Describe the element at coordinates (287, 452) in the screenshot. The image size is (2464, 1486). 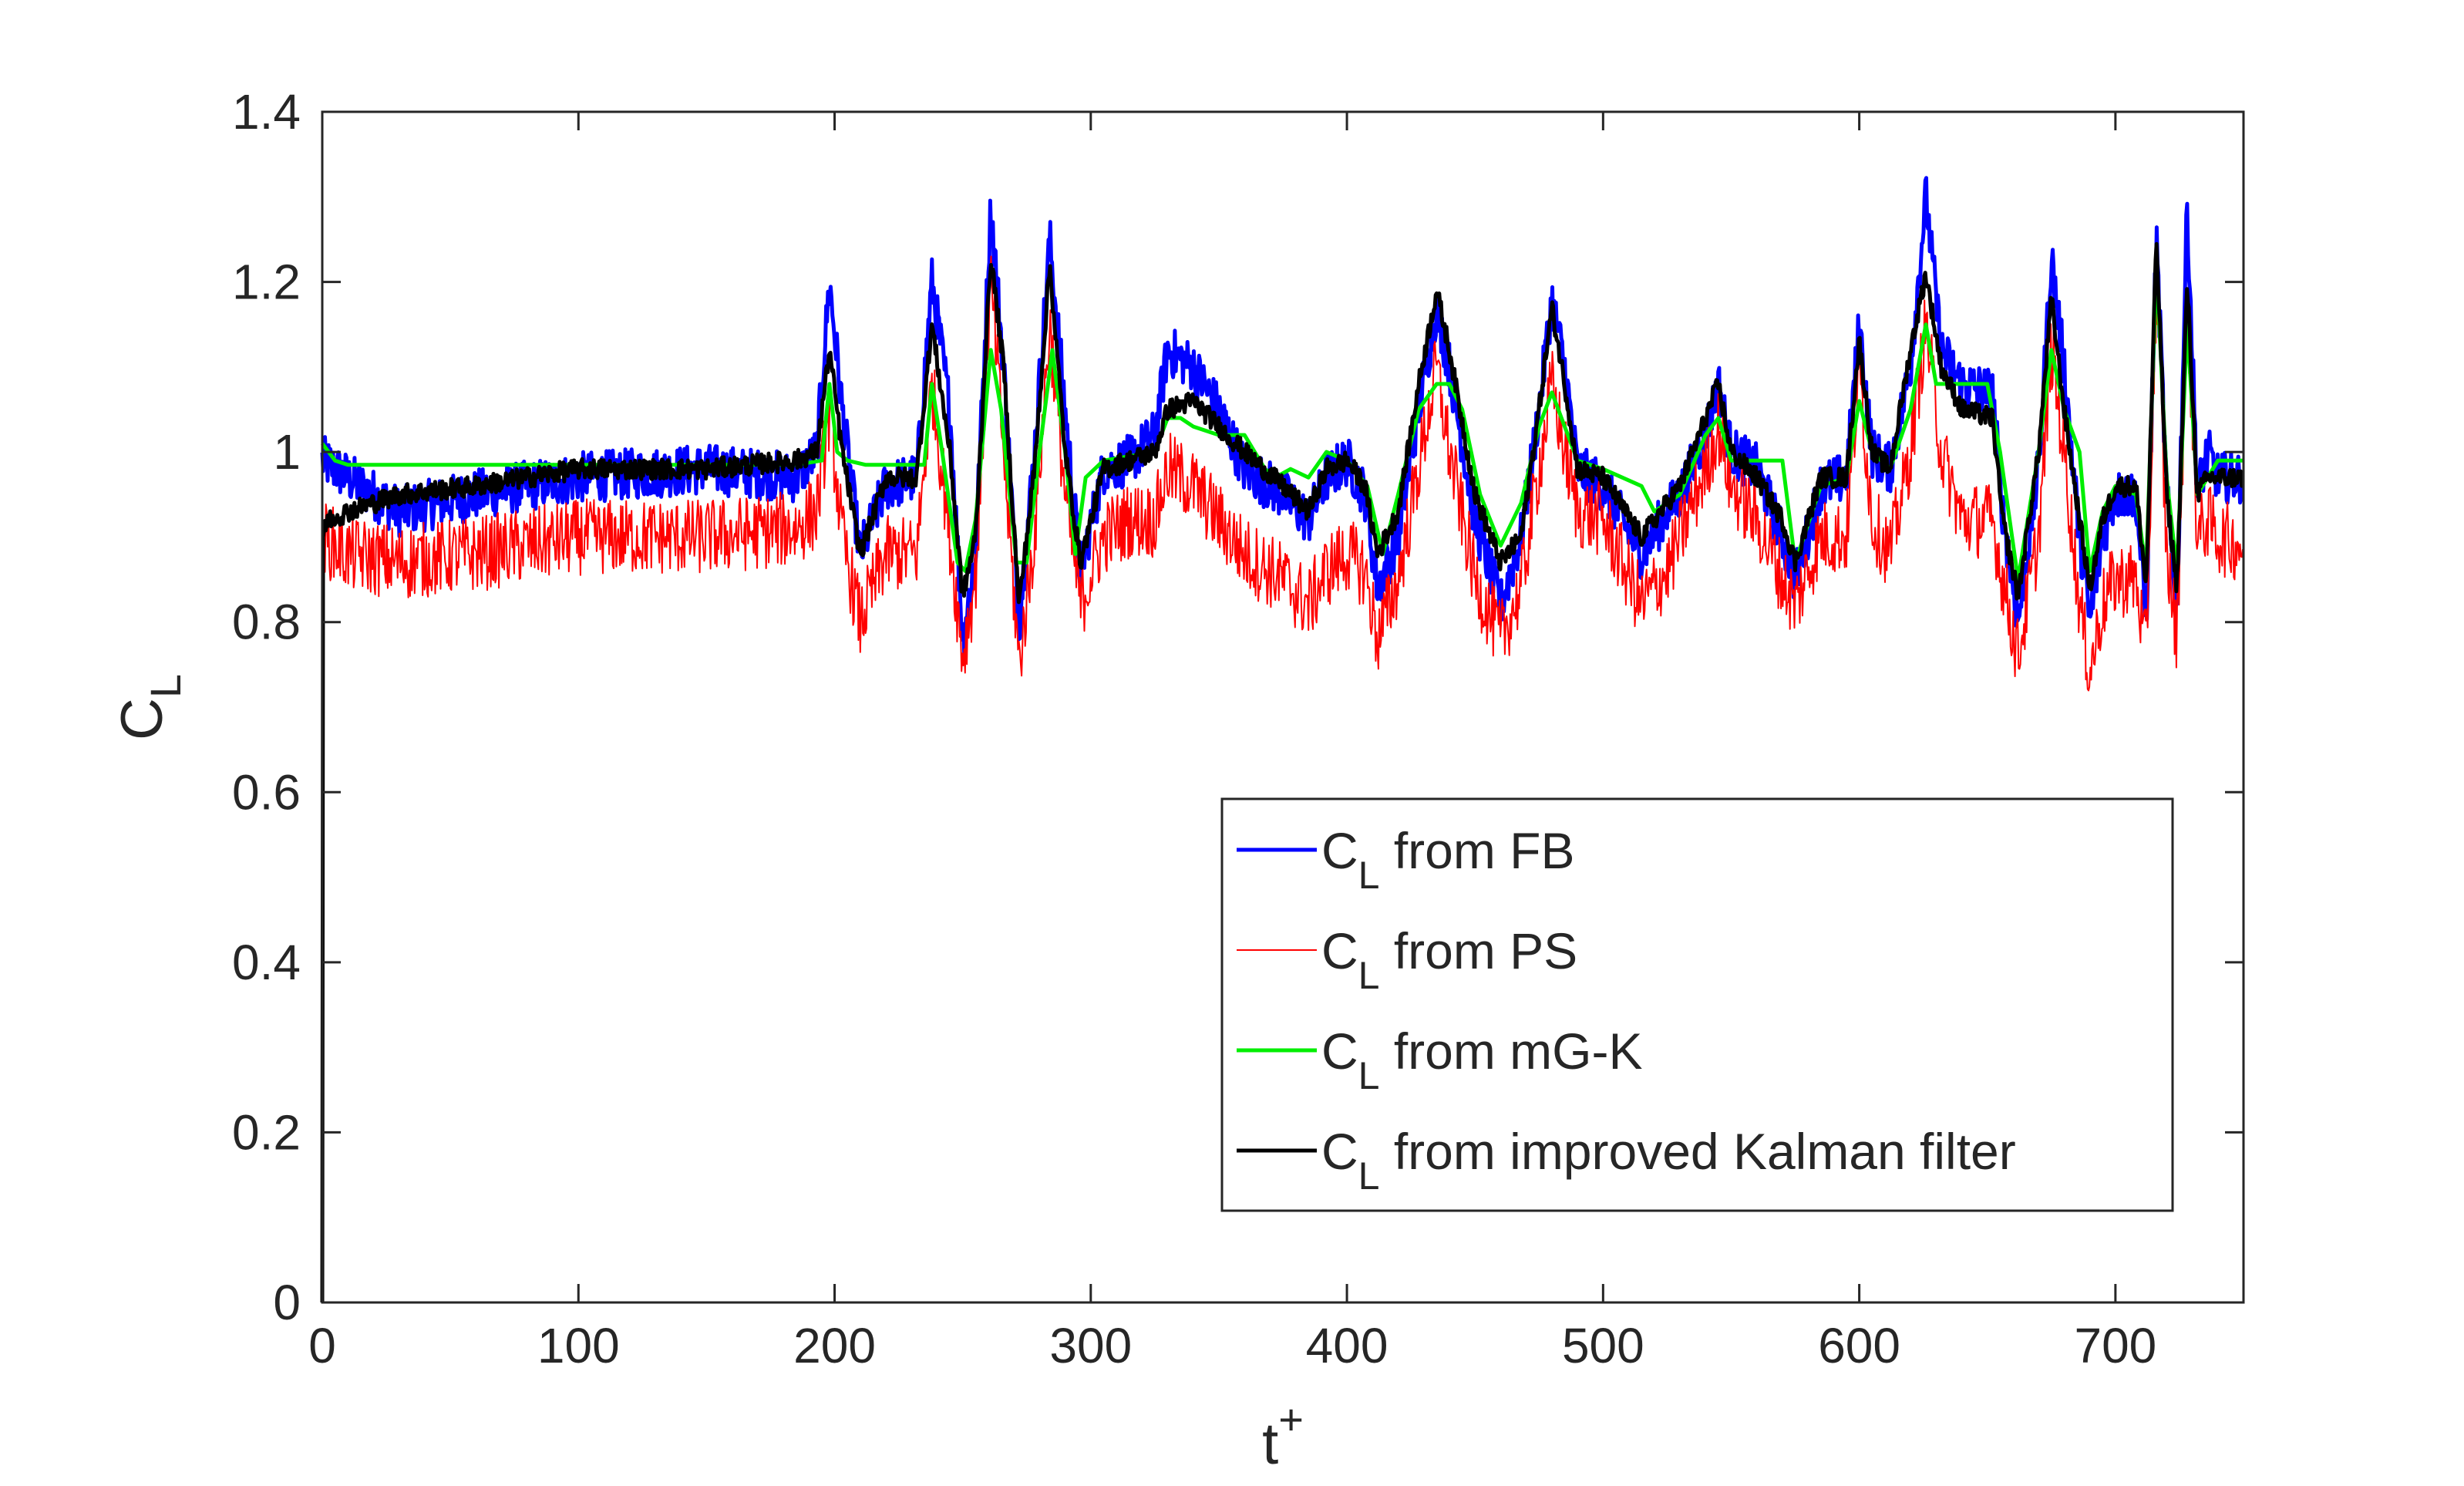
I see `y-tick-label: 1` at that location.